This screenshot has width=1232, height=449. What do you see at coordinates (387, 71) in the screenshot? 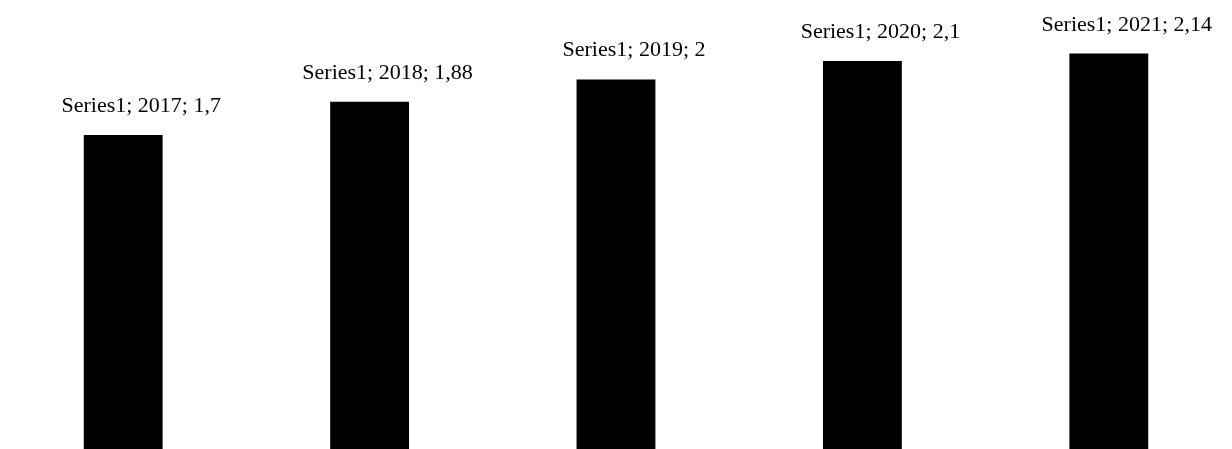
I see `data-label: Series1; 2018; 1,88` at bounding box center [387, 71].